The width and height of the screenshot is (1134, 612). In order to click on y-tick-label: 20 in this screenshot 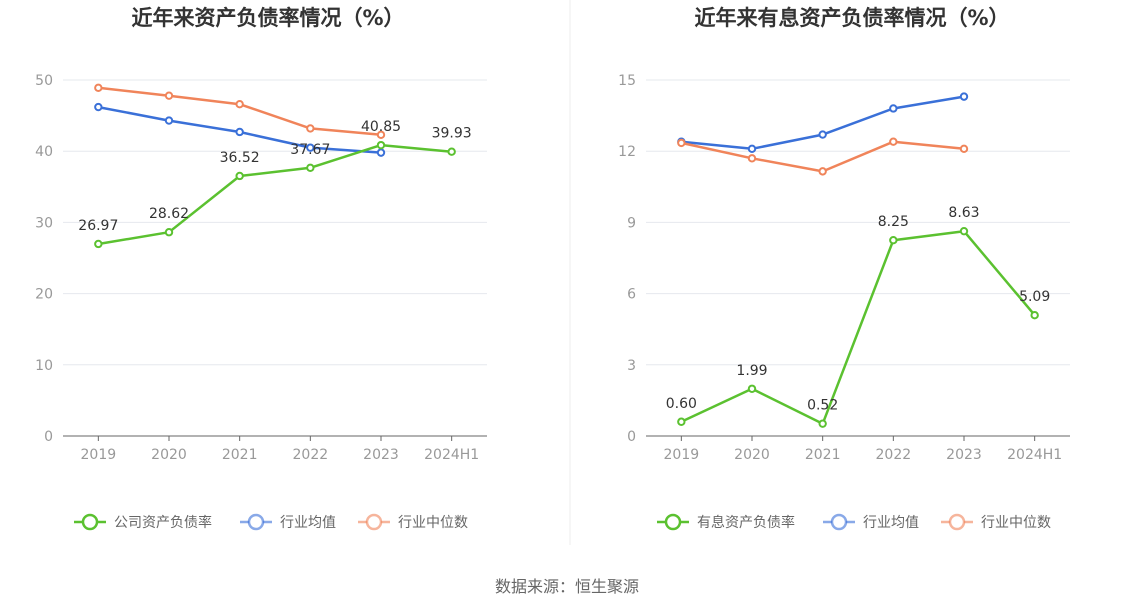, I will do `click(44, 295)`.